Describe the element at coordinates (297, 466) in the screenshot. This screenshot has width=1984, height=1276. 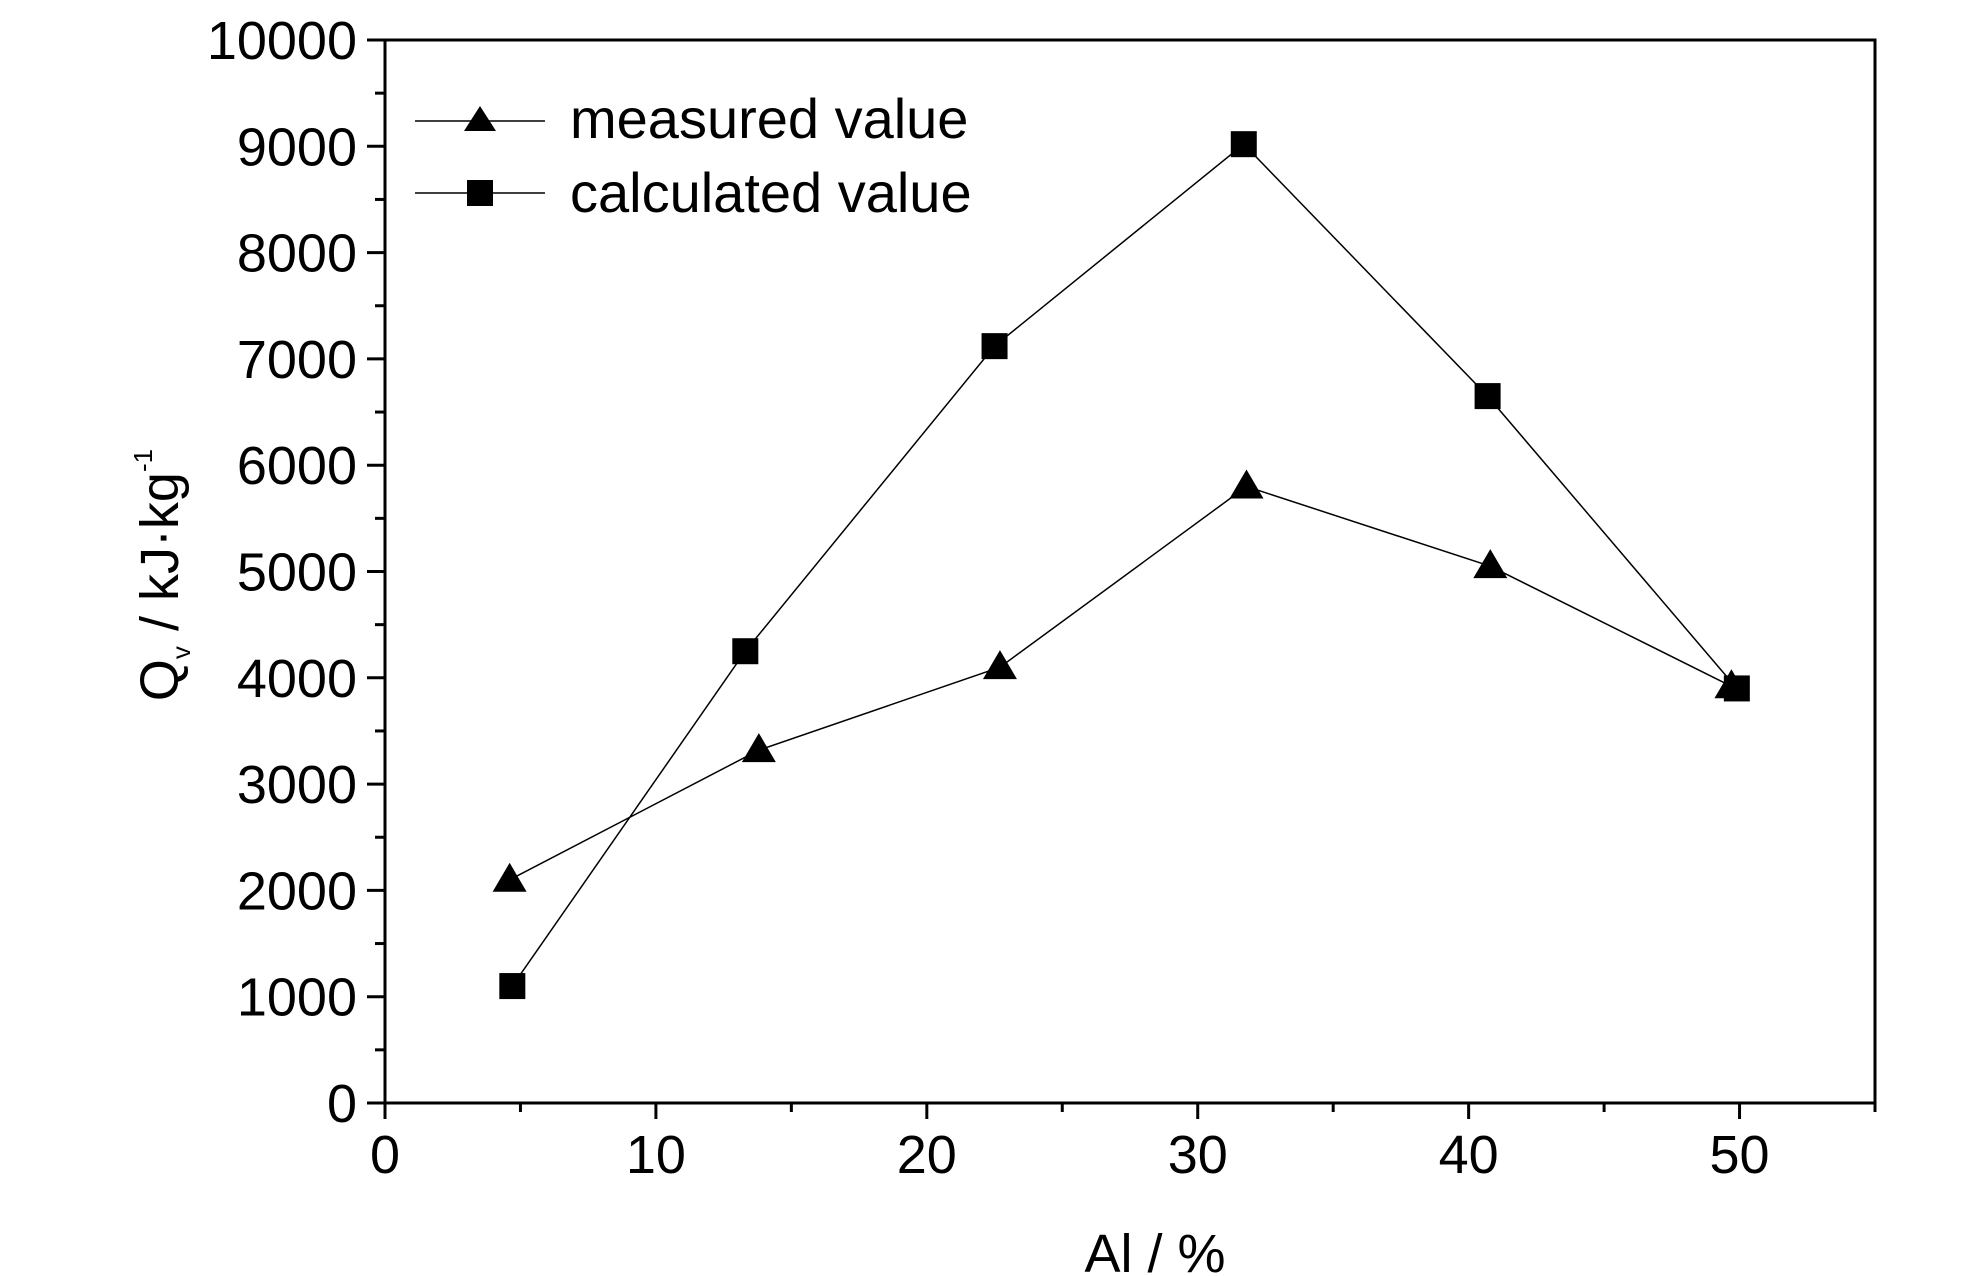
I see `y-tick-label-6000: 6000` at that location.